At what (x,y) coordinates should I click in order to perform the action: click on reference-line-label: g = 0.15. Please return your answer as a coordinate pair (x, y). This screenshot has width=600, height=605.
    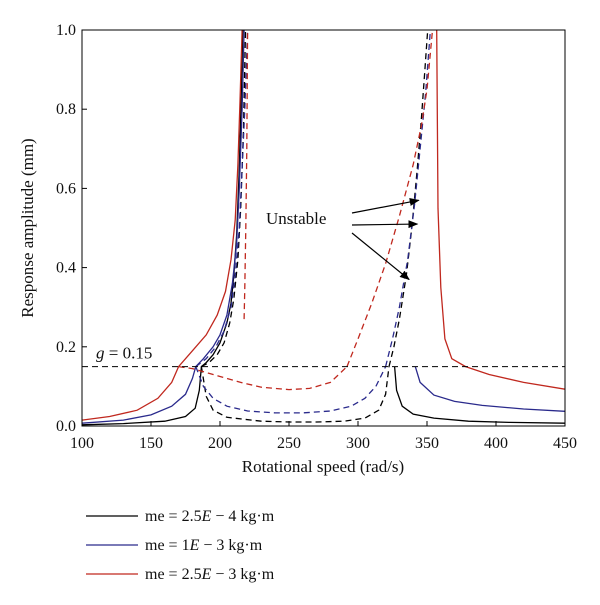
    Looking at the image, I should click on (124, 353).